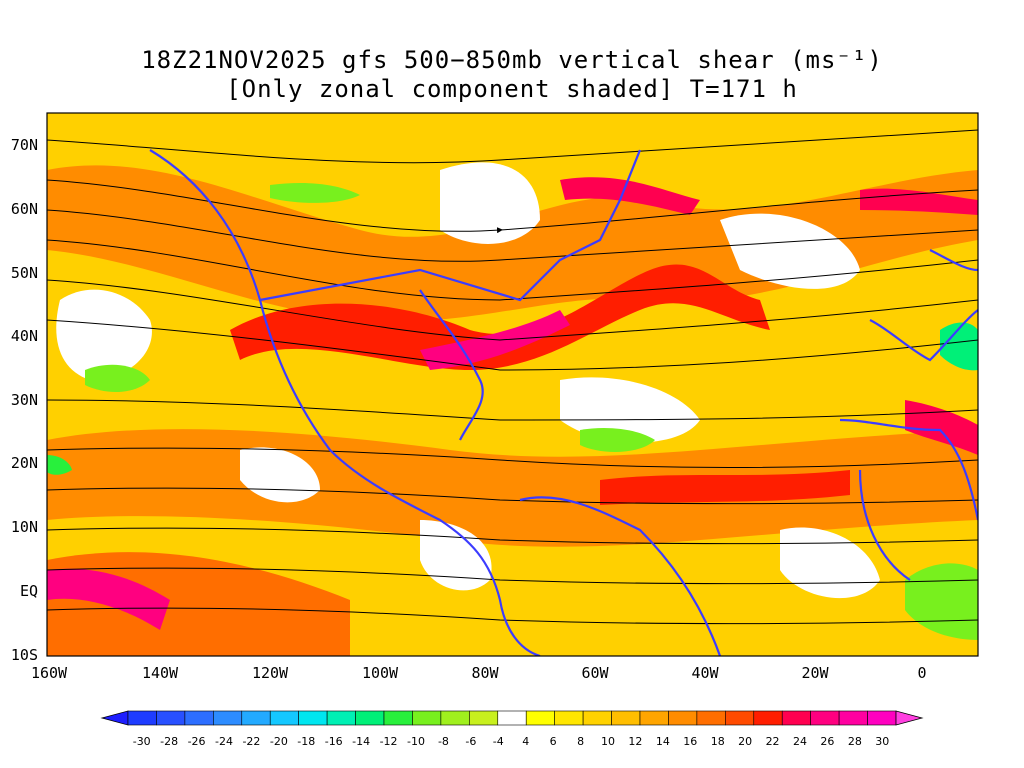 The width and height of the screenshot is (1024, 768). Describe the element at coordinates (498, 741) in the screenshot. I see `colorbar-label: -4` at that location.